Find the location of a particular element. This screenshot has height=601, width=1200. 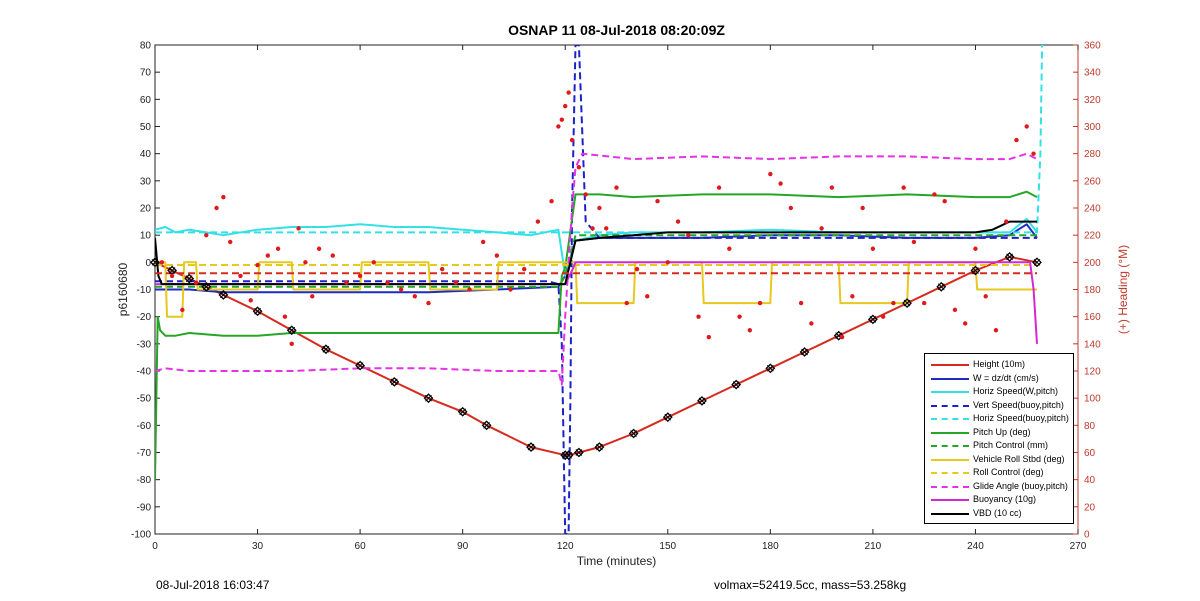

y-tick-label: 0 is located at coordinates (148, 263).